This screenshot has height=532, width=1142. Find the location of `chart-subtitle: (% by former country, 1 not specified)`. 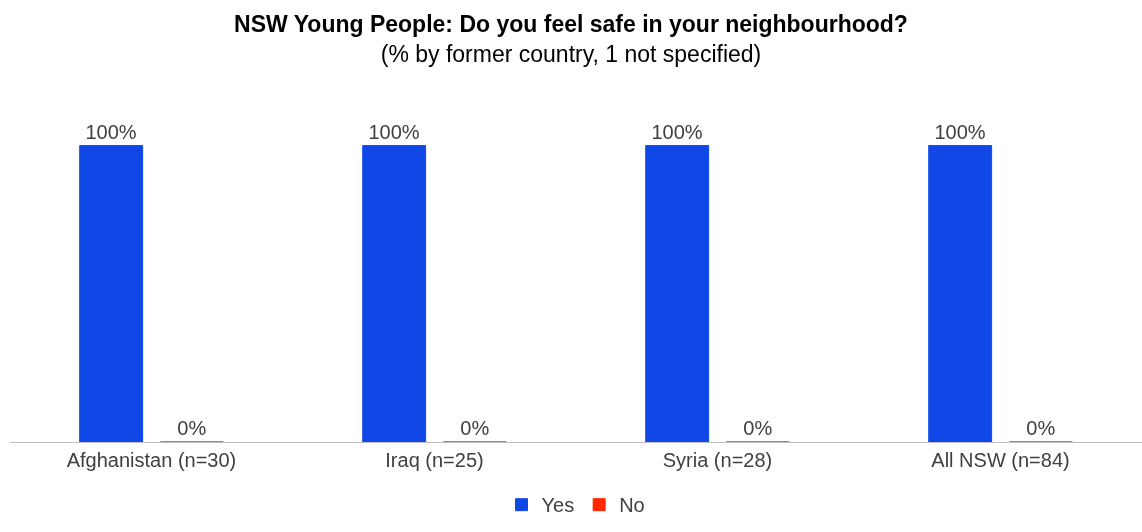

chart-subtitle: (% by former country, 1 not specified) is located at coordinates (571, 53).